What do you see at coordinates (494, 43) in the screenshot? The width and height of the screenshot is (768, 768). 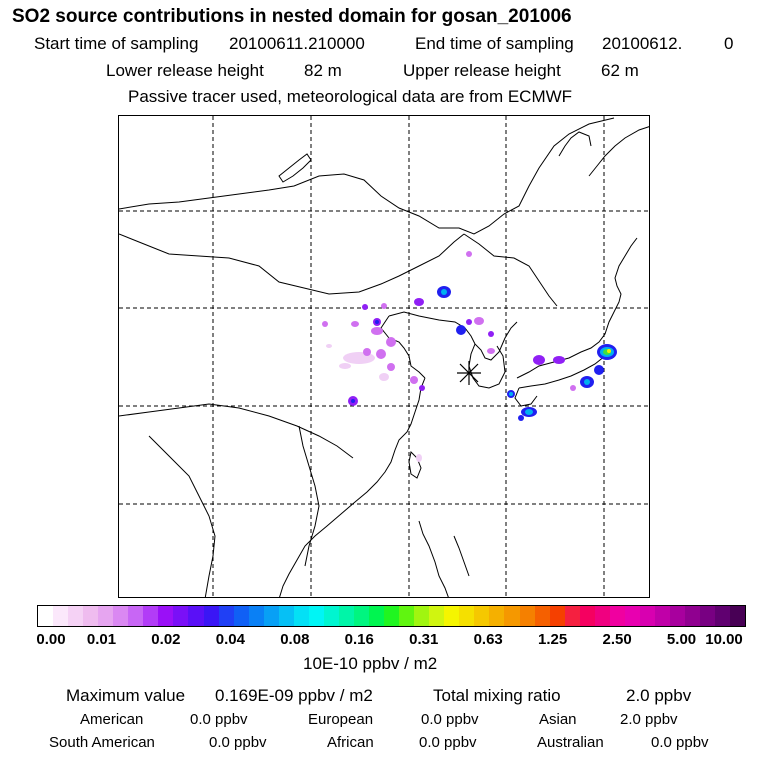 I see `end-time-label: End time of sampling` at bounding box center [494, 43].